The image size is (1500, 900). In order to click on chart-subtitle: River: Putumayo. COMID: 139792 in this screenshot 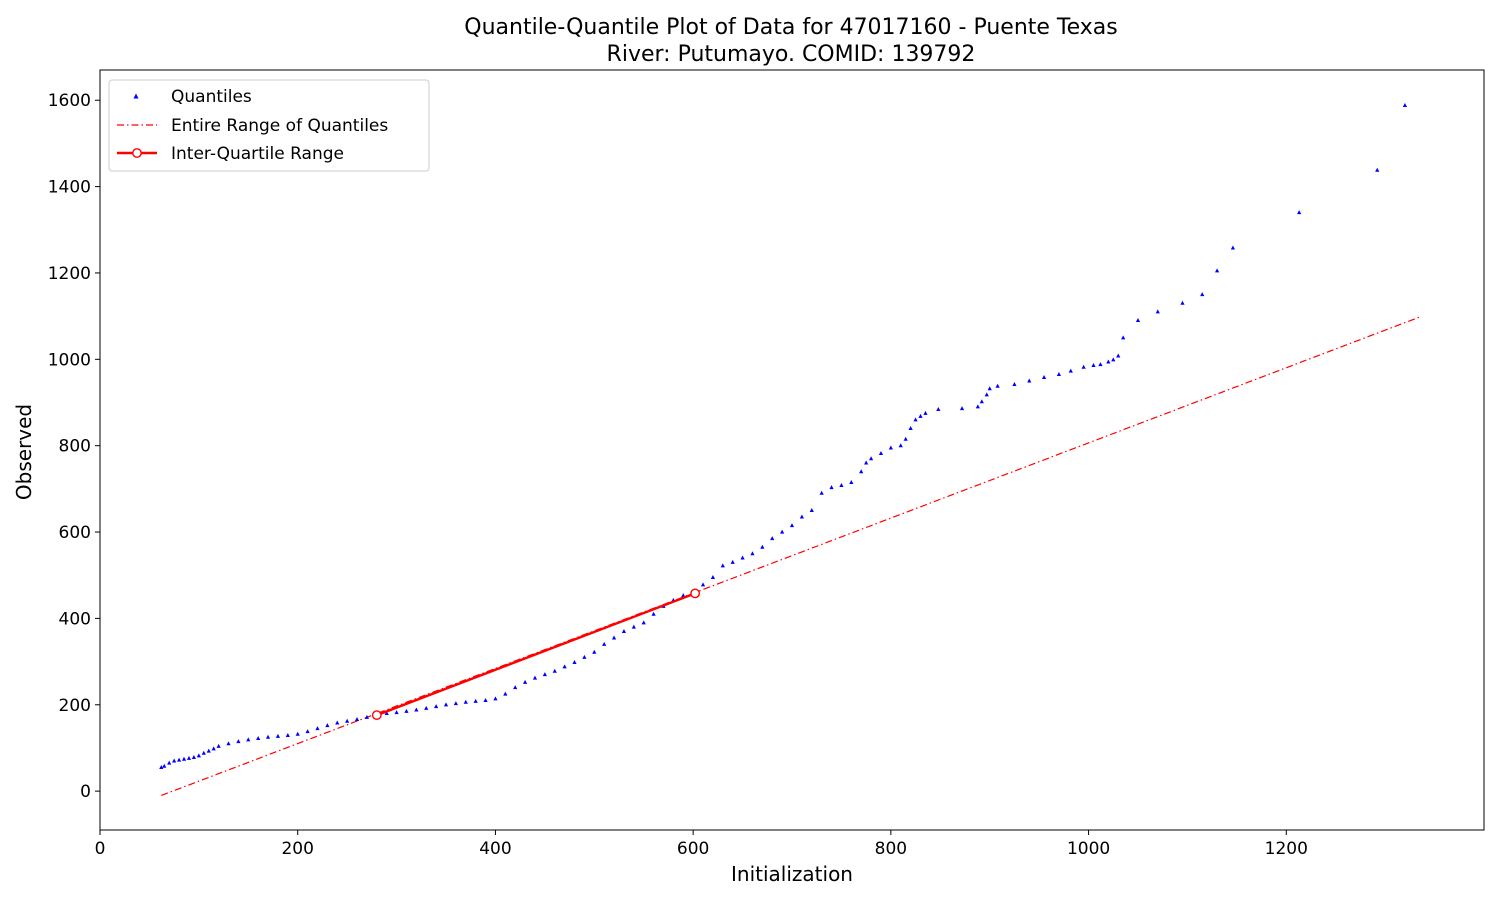, I will do `click(791, 54)`.